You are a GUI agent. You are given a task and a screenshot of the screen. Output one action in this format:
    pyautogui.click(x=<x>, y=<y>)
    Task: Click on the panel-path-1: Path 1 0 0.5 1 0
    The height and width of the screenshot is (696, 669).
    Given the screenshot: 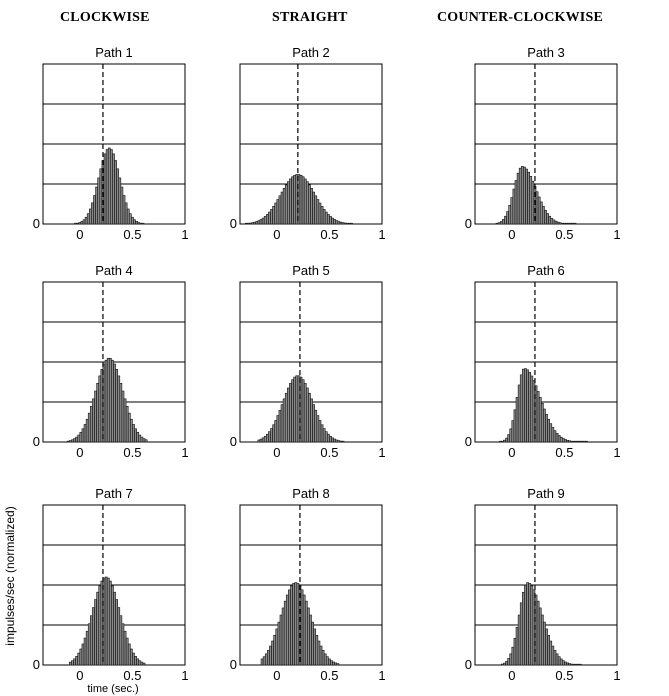 What is the action you would take?
    pyautogui.click(x=111, y=143)
    